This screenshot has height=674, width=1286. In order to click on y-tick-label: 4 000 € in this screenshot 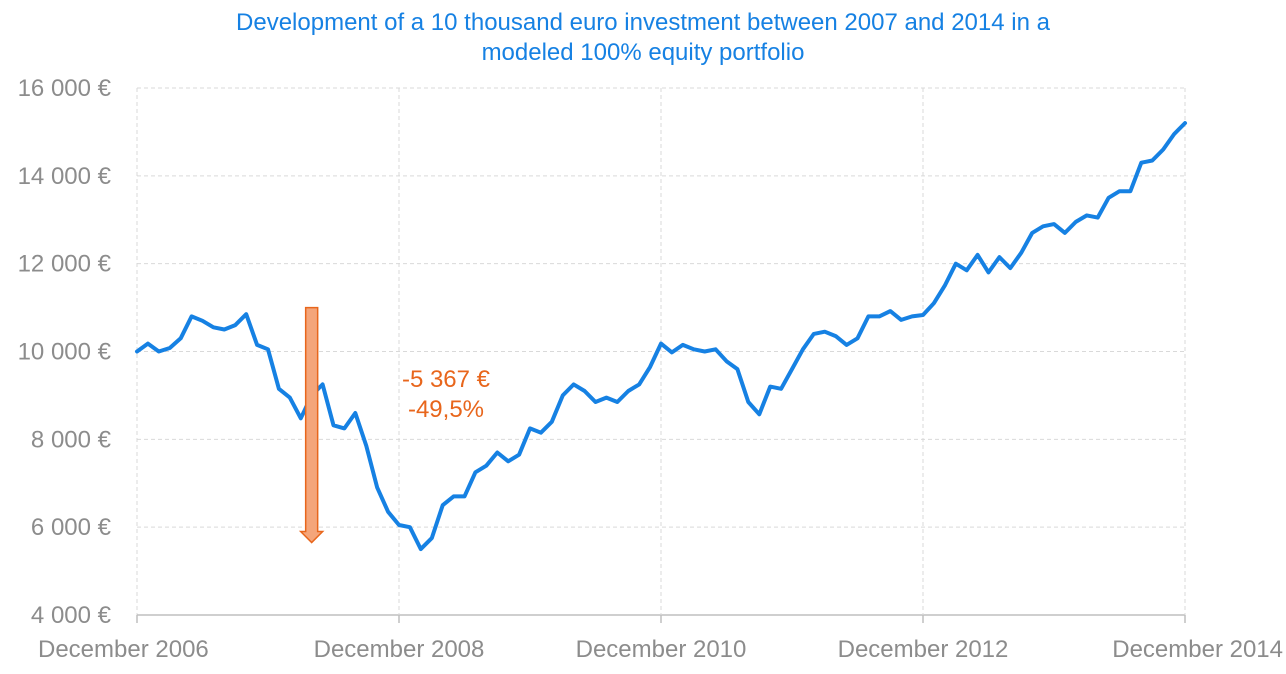, I will do `click(71, 615)`.